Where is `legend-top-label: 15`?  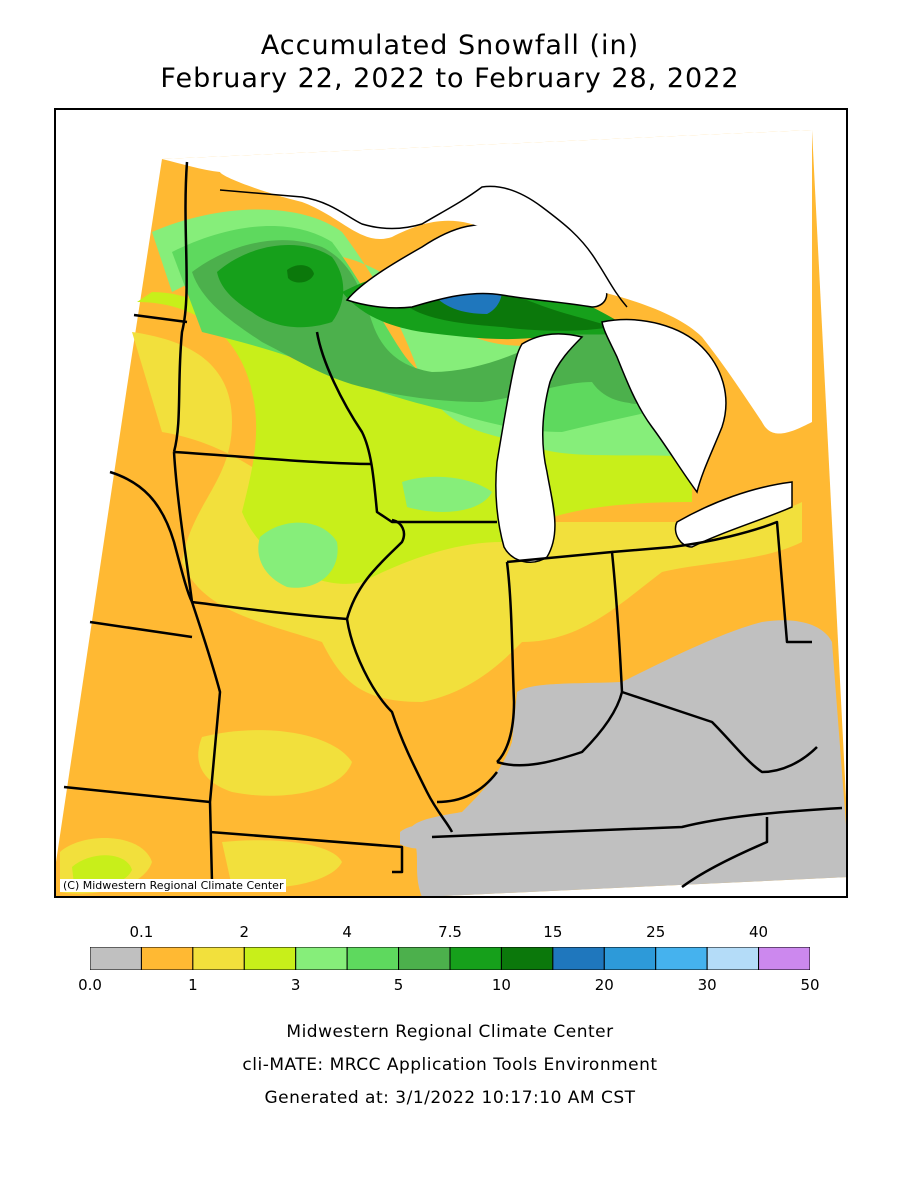
legend-top-label: 15 is located at coordinates (553, 932).